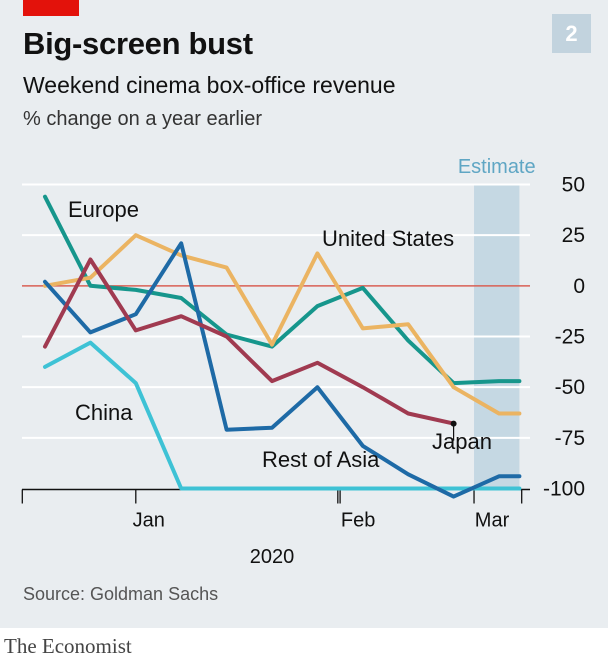 The width and height of the screenshot is (608, 662). What do you see at coordinates (51, 8) in the screenshot?
I see `brand-accent-tag` at bounding box center [51, 8].